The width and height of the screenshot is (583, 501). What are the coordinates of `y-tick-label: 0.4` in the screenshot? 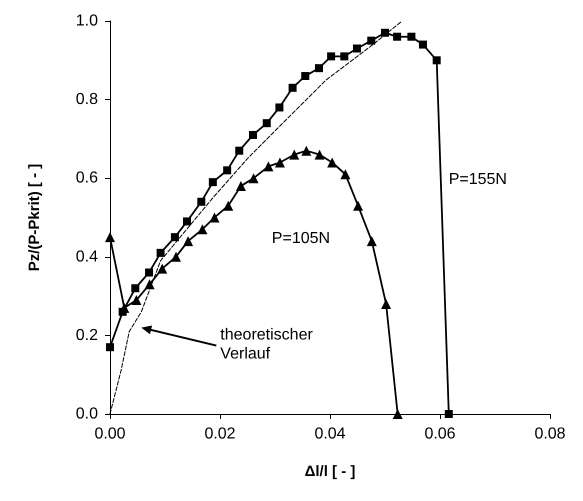 It's located at (87, 257).